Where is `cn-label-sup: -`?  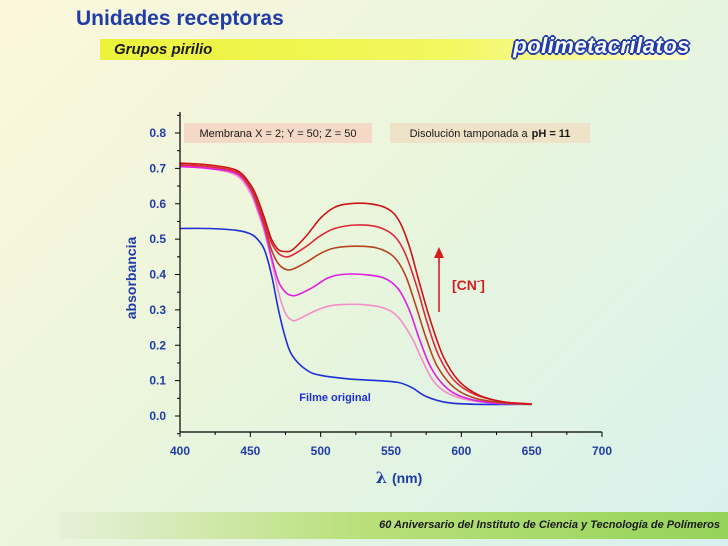 cn-label-sup: - is located at coordinates (478, 281).